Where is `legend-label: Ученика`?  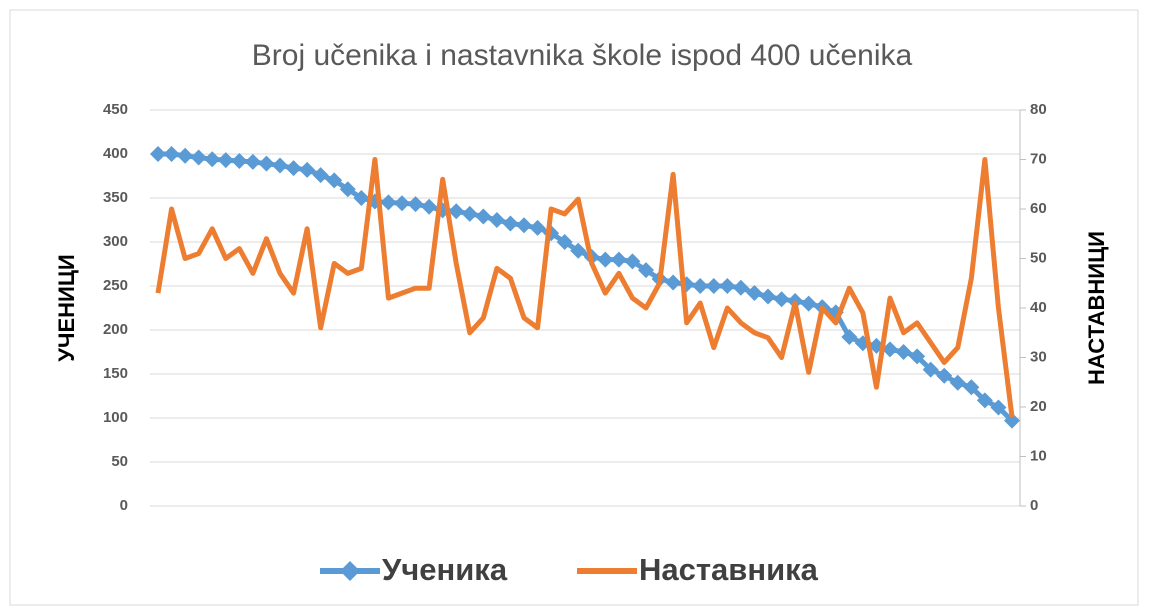 legend-label: Ученика is located at coordinates (445, 569).